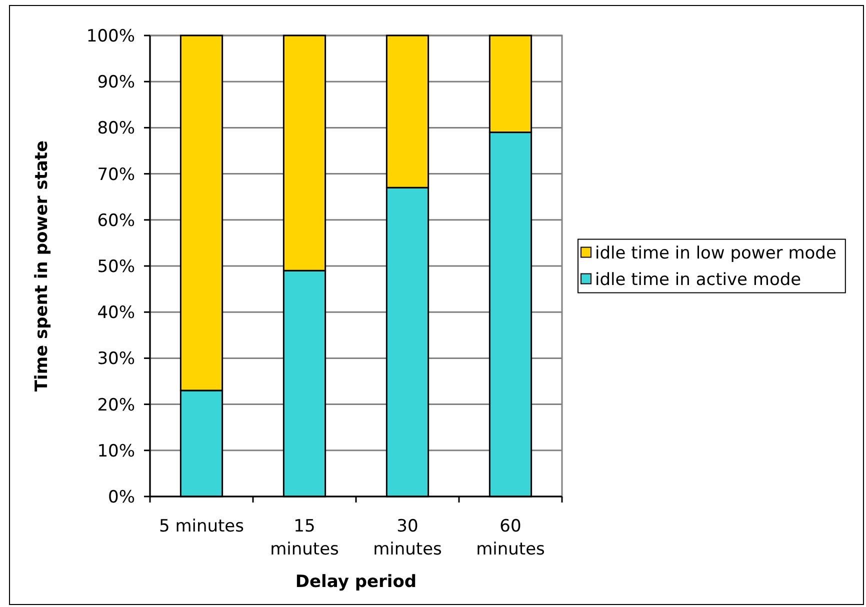  I want to click on legend-label: idle time in active mode, so click(698, 280).